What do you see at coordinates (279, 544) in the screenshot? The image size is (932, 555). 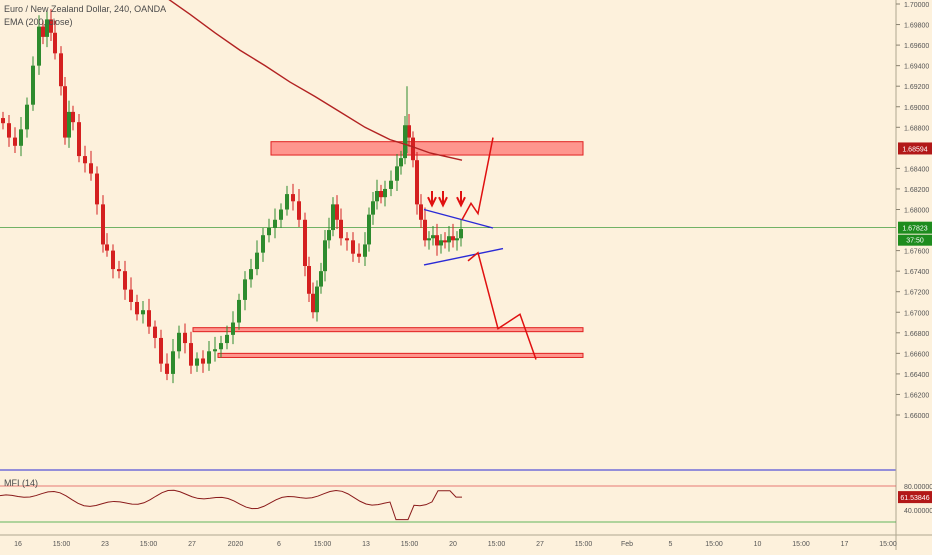 I see `time-tick-label: 6` at bounding box center [279, 544].